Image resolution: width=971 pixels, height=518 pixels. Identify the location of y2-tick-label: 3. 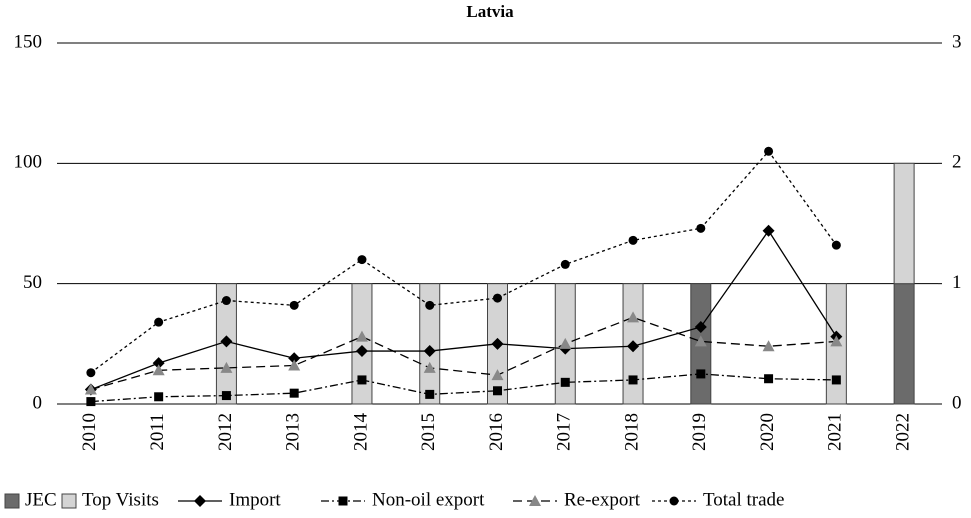
(957, 41).